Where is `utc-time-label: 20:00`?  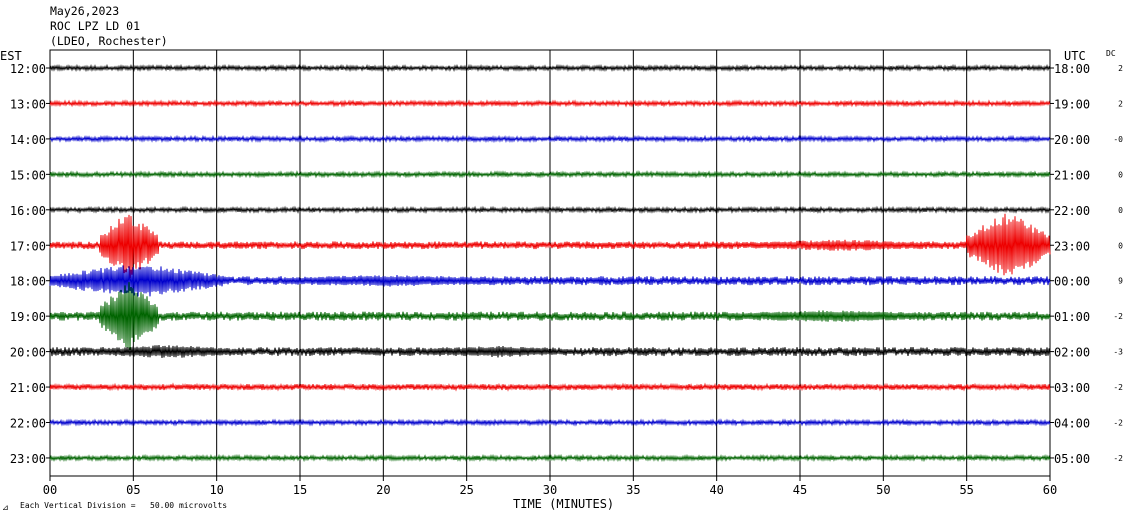 utc-time-label: 20:00 is located at coordinates (1072, 140).